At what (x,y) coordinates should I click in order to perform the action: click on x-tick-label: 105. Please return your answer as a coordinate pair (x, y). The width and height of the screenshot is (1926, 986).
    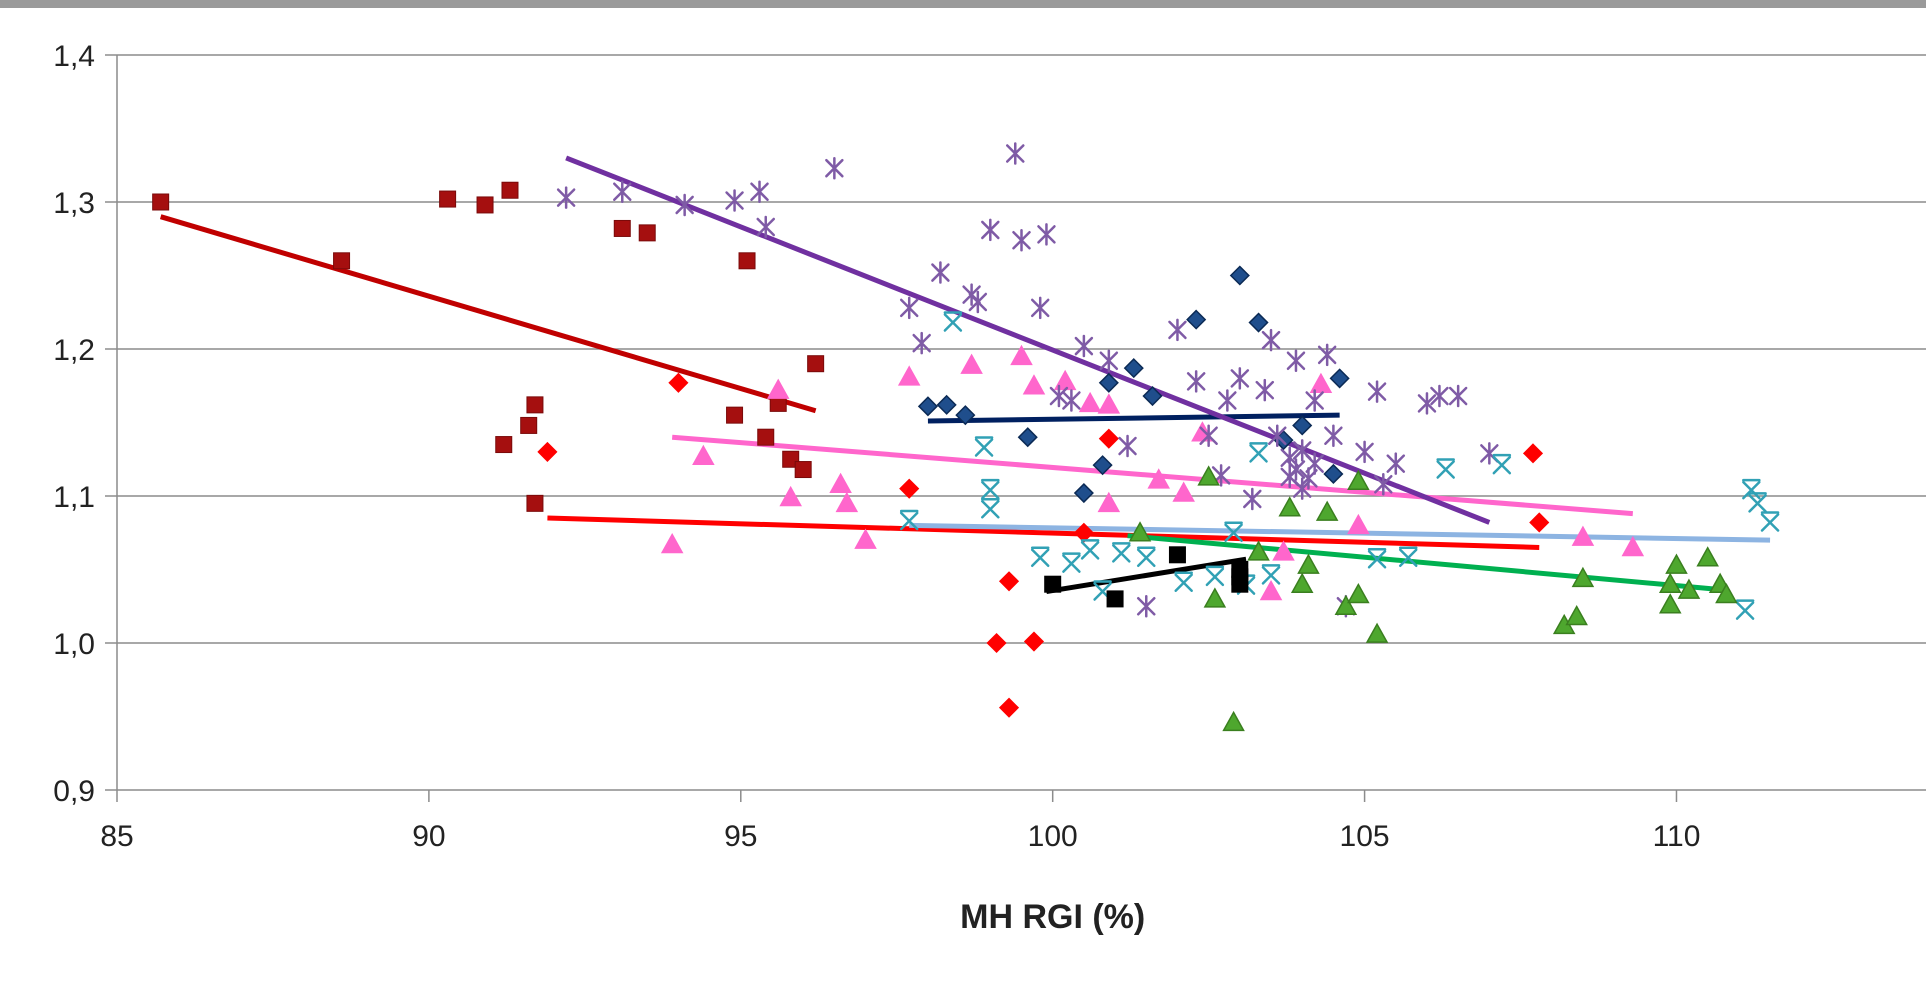
    Looking at the image, I should click on (1365, 836).